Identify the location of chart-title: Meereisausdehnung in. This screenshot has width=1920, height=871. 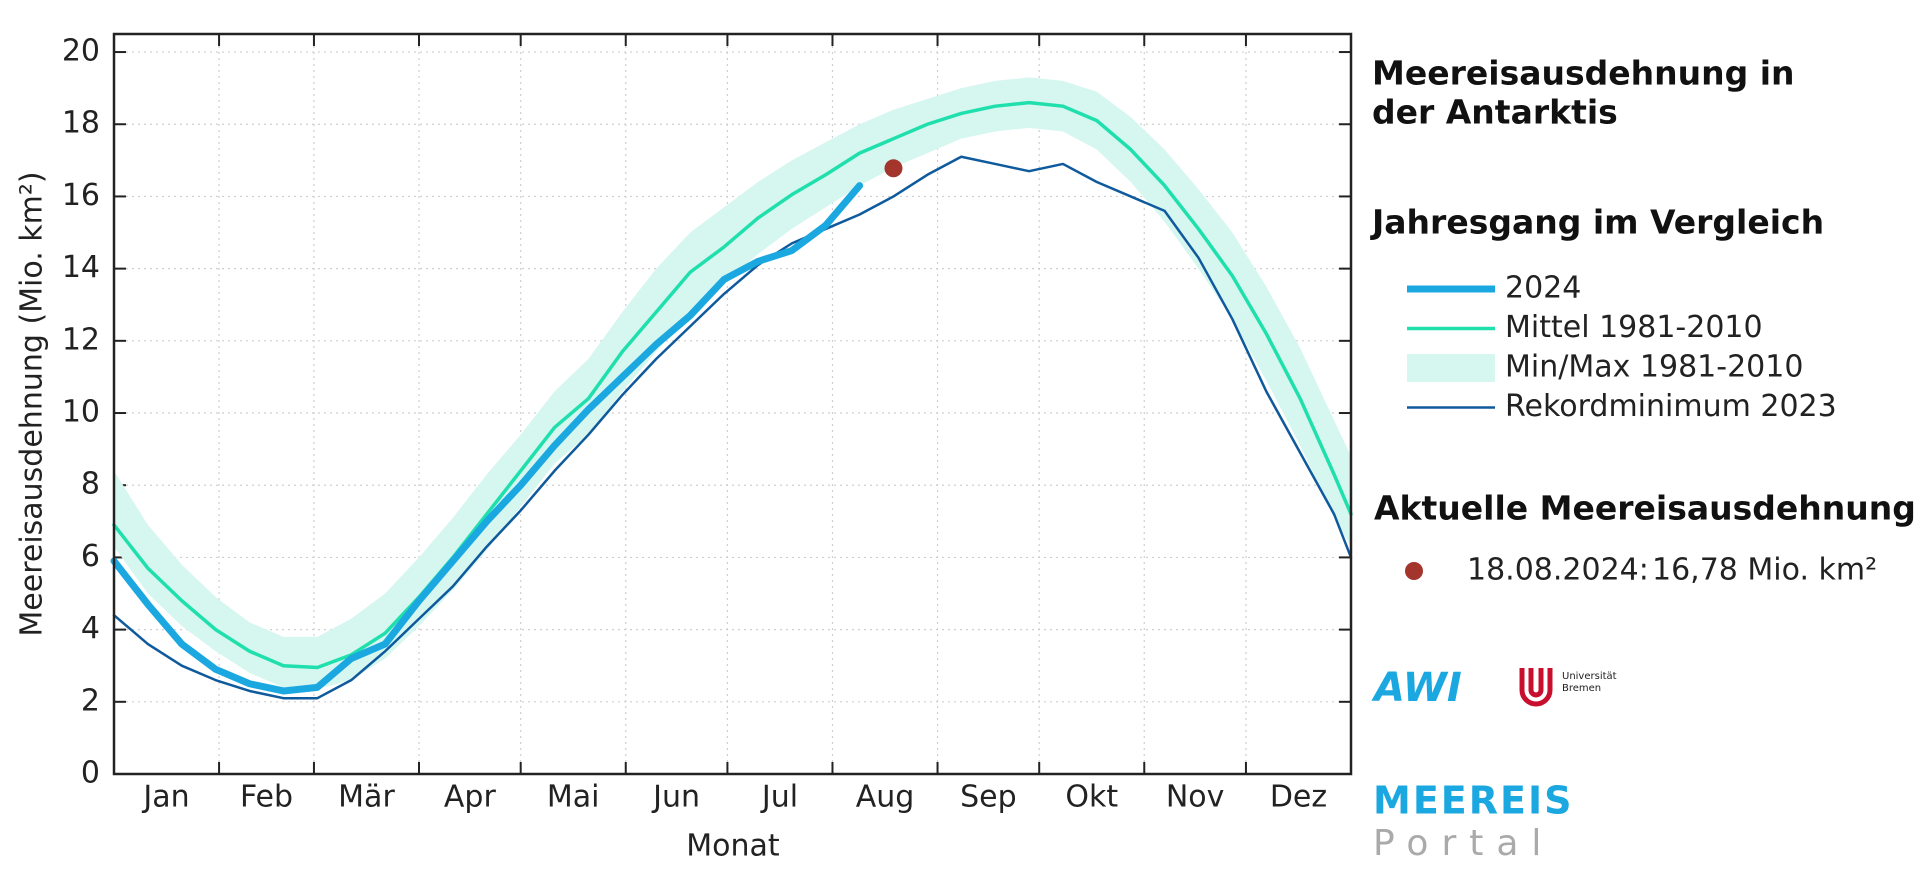
(1583, 73).